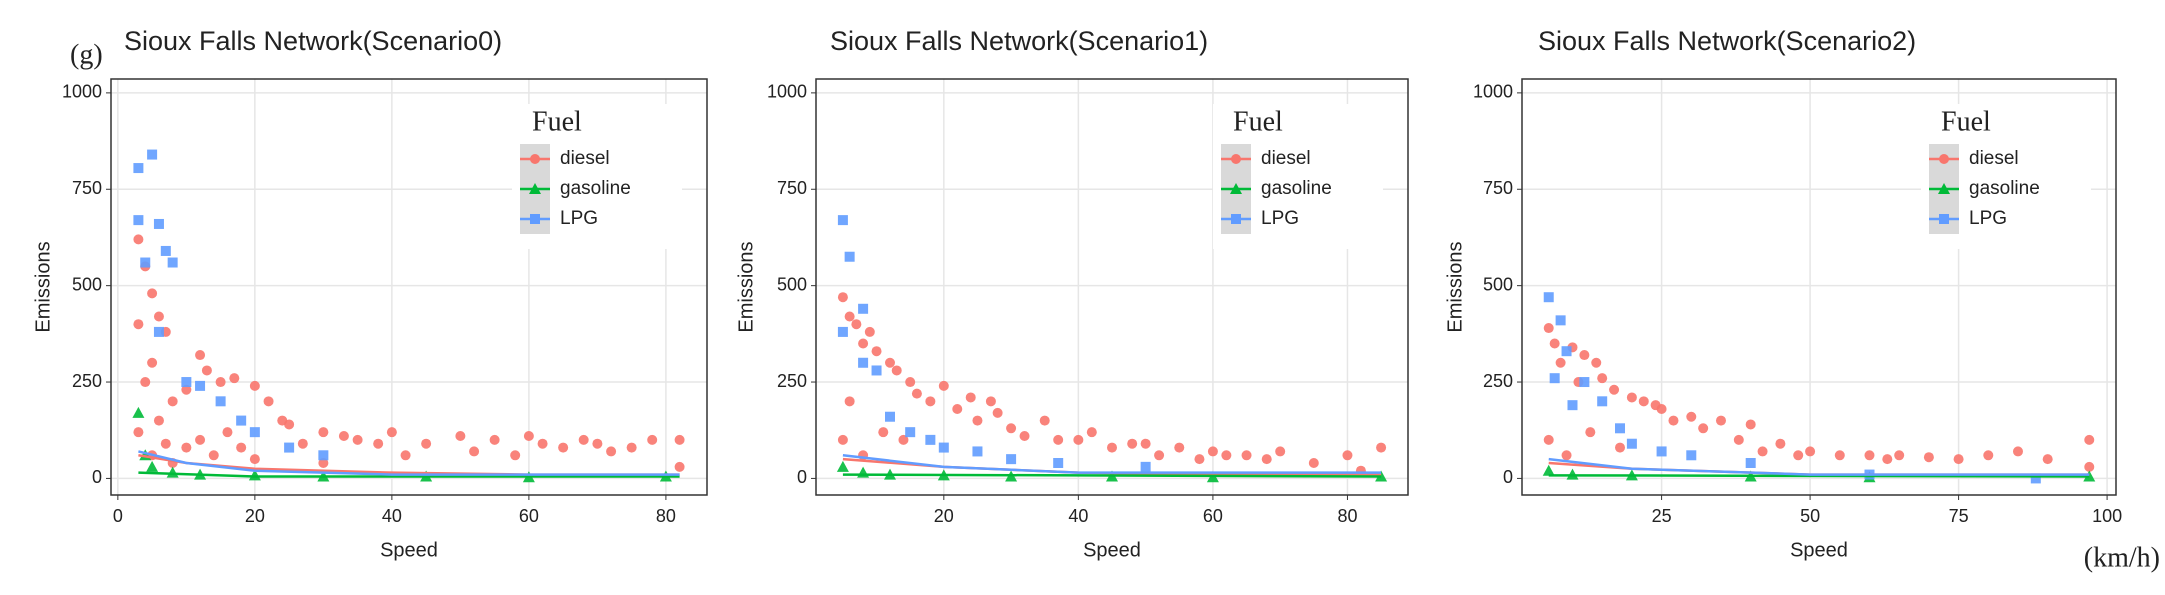 Image resolution: width=2165 pixels, height=595 pixels. I want to click on x-tick-label: 50, so click(1810, 516).